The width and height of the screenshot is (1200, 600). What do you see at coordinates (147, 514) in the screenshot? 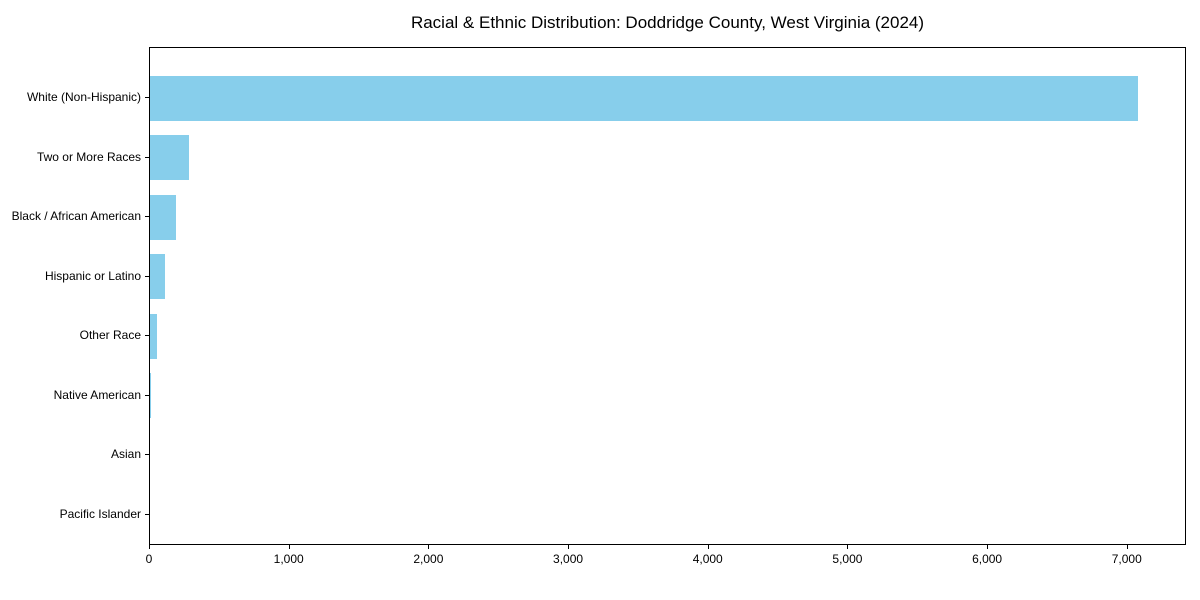
I see `y-tick-pacific-islander` at bounding box center [147, 514].